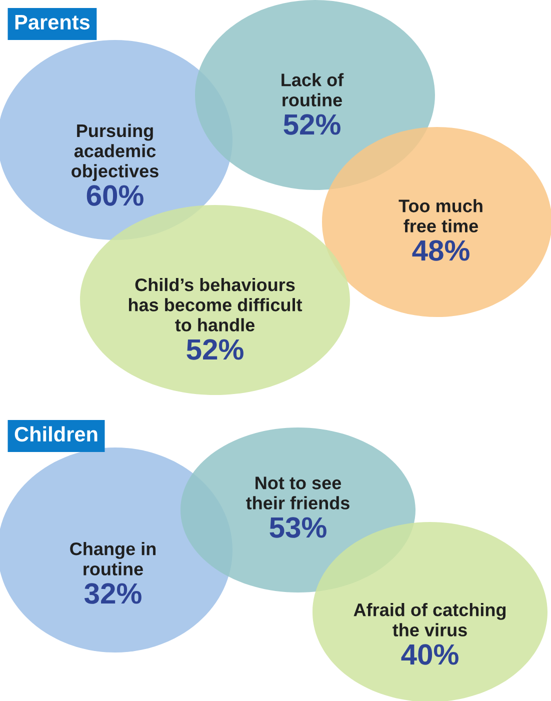 Image resolution: width=551 pixels, height=701 pixels. Describe the element at coordinates (430, 619) in the screenshot. I see `category-label: Afraid of catching the virus` at that location.